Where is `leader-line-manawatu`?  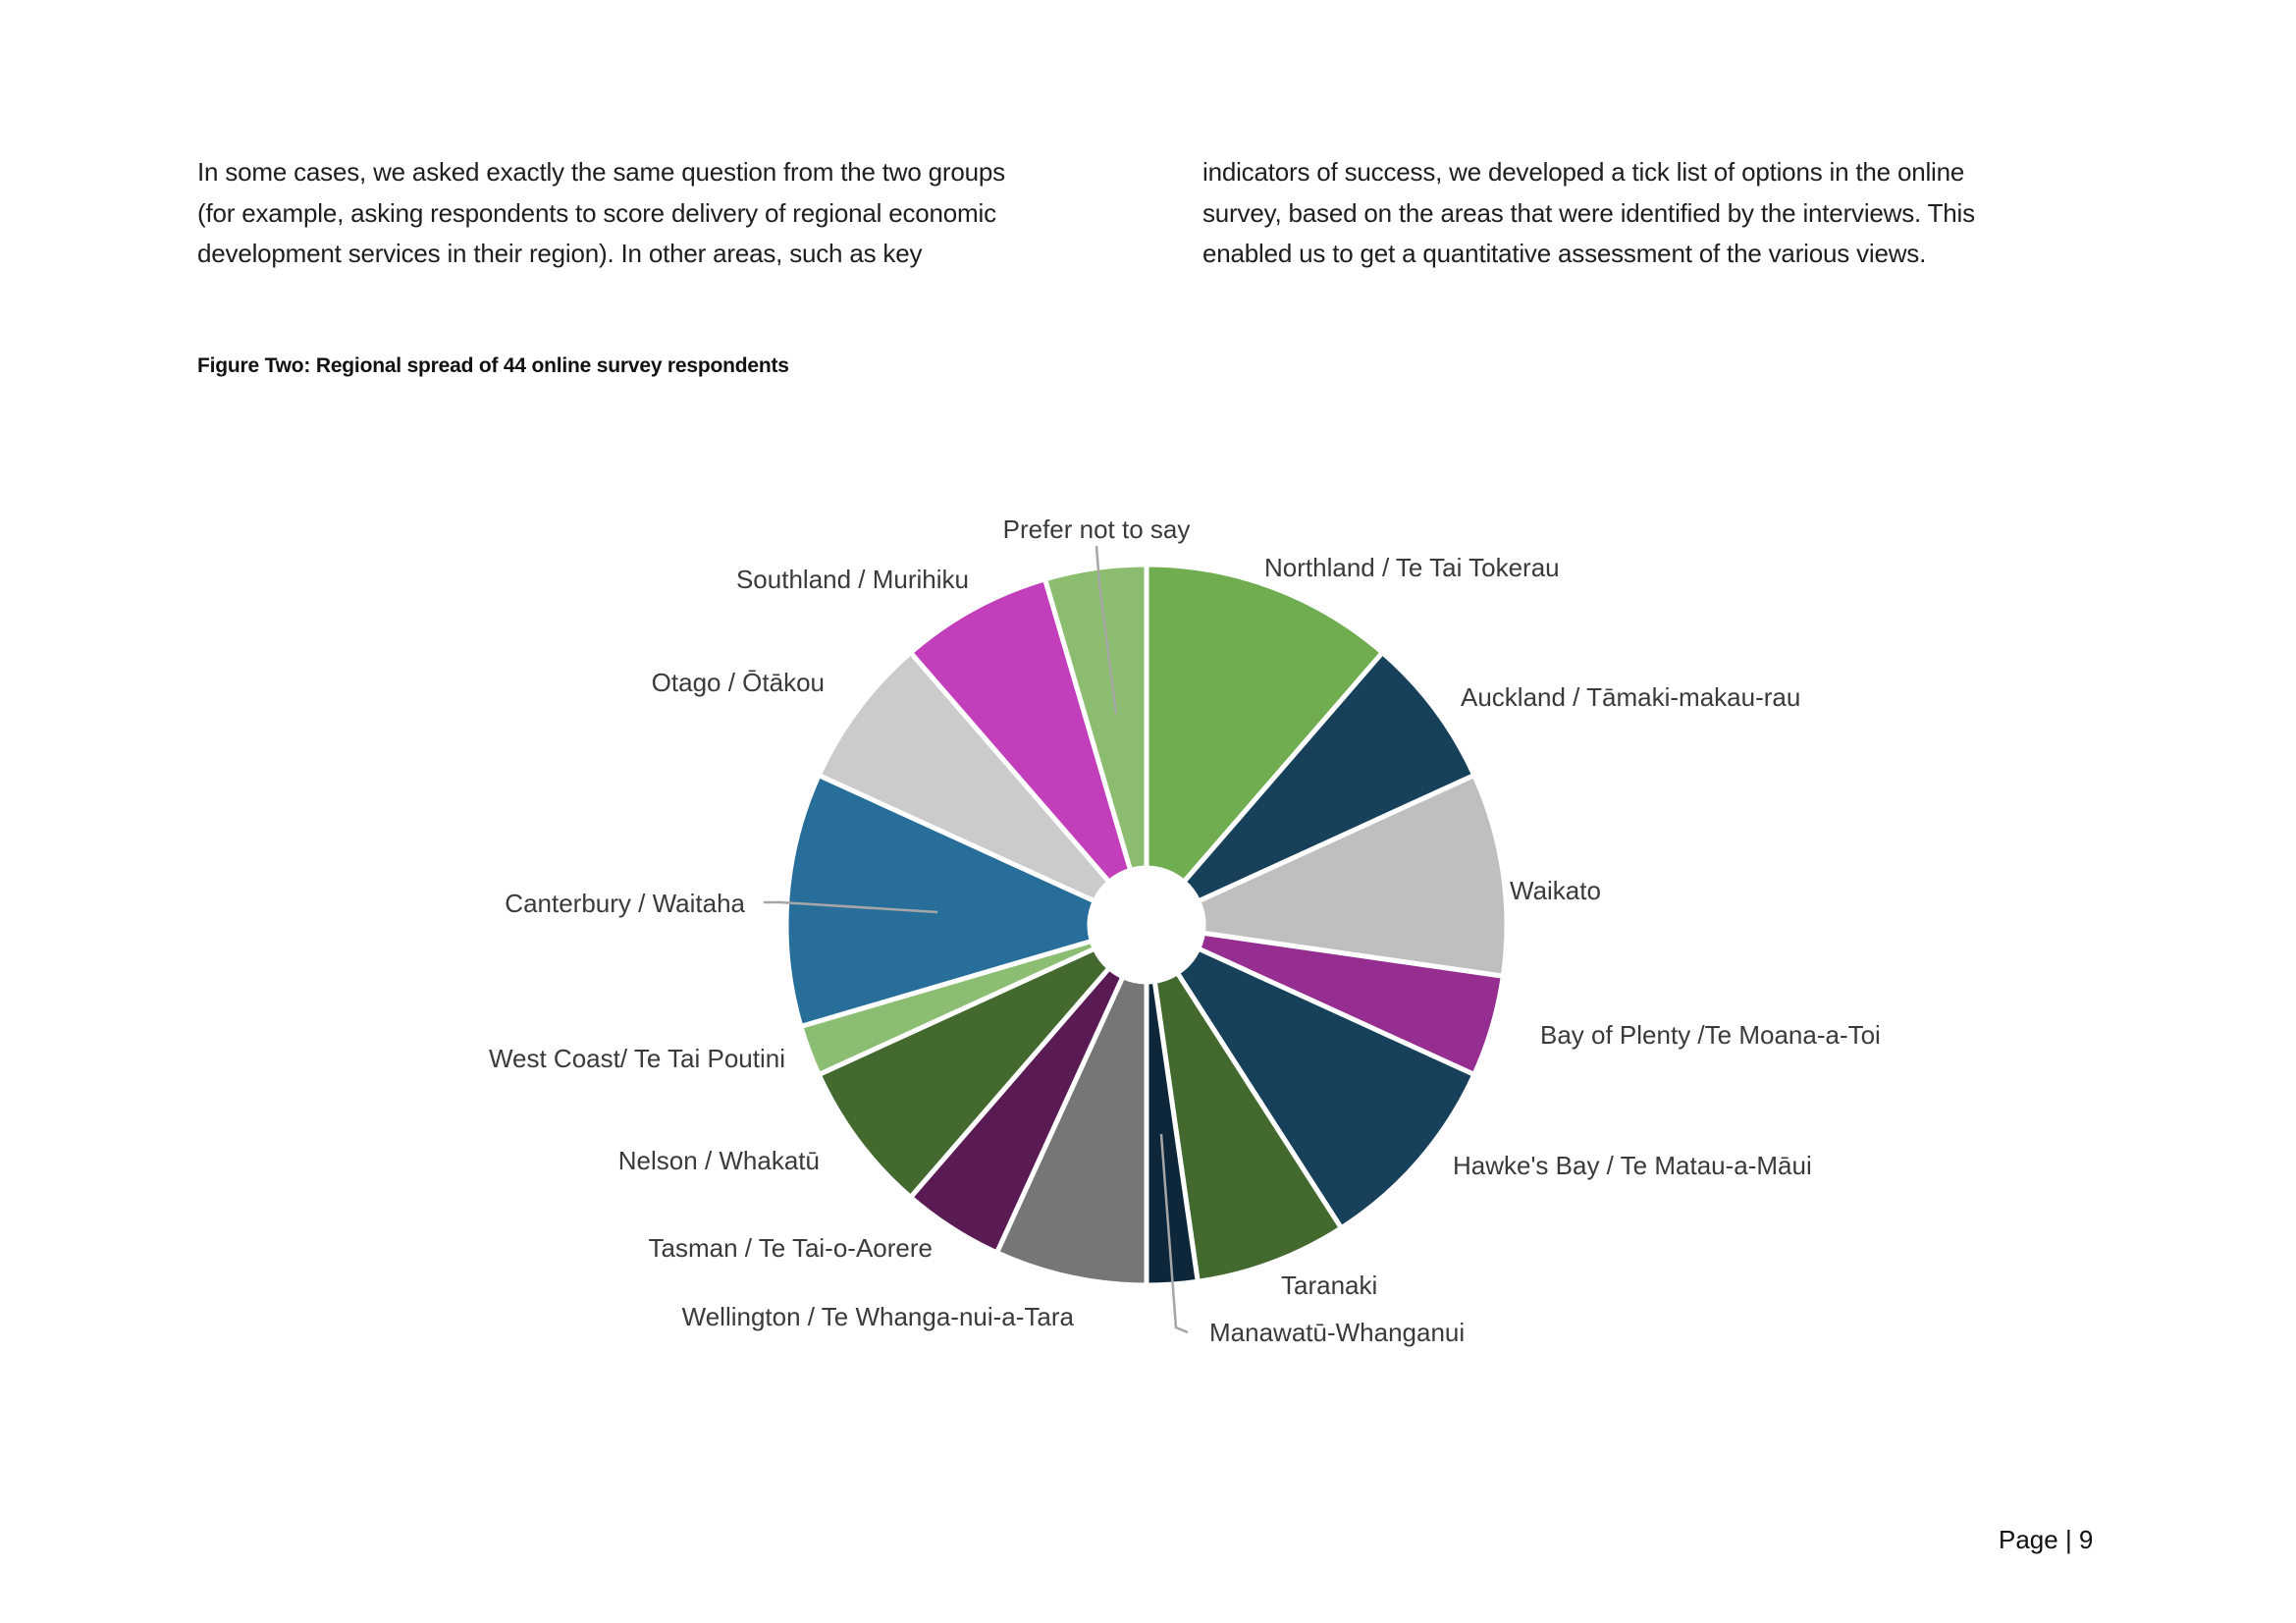
leader-line-manawatu is located at coordinates (1174, 1233).